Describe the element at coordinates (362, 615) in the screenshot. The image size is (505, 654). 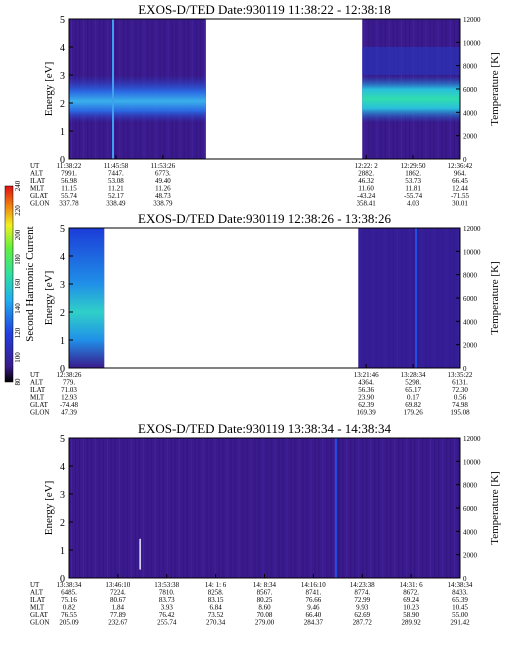
I see `ephemeris-value: 62.69` at that location.